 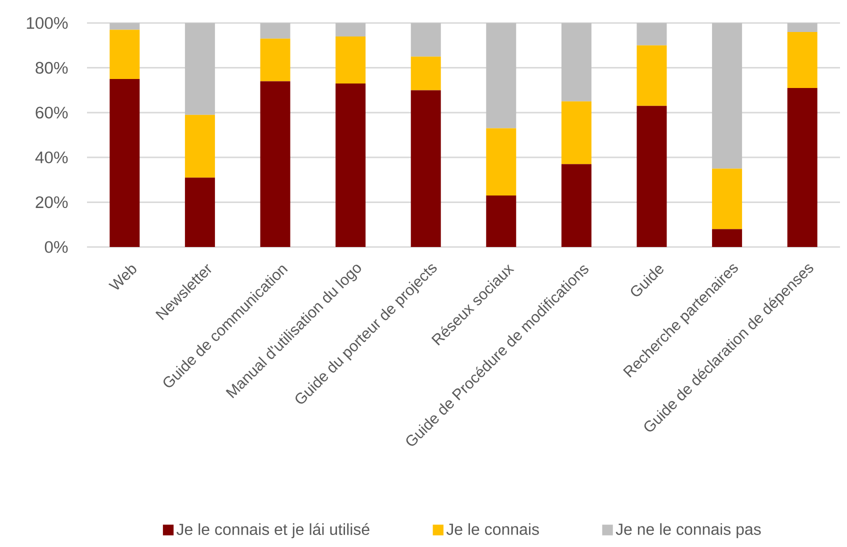 I want to click on y-tick-label: 80%, so click(x=52, y=68).